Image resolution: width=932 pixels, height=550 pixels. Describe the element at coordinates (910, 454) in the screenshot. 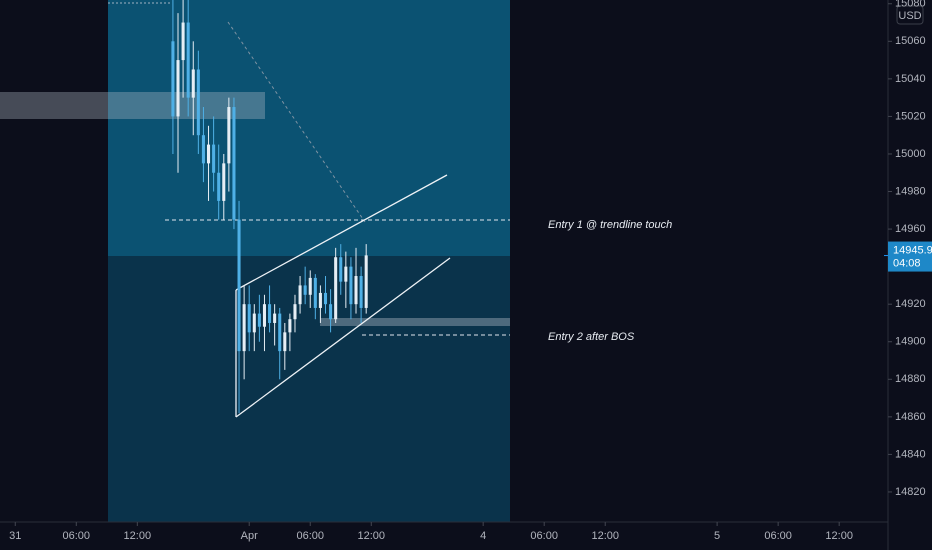

I see `y-tick-label: 14840` at that location.